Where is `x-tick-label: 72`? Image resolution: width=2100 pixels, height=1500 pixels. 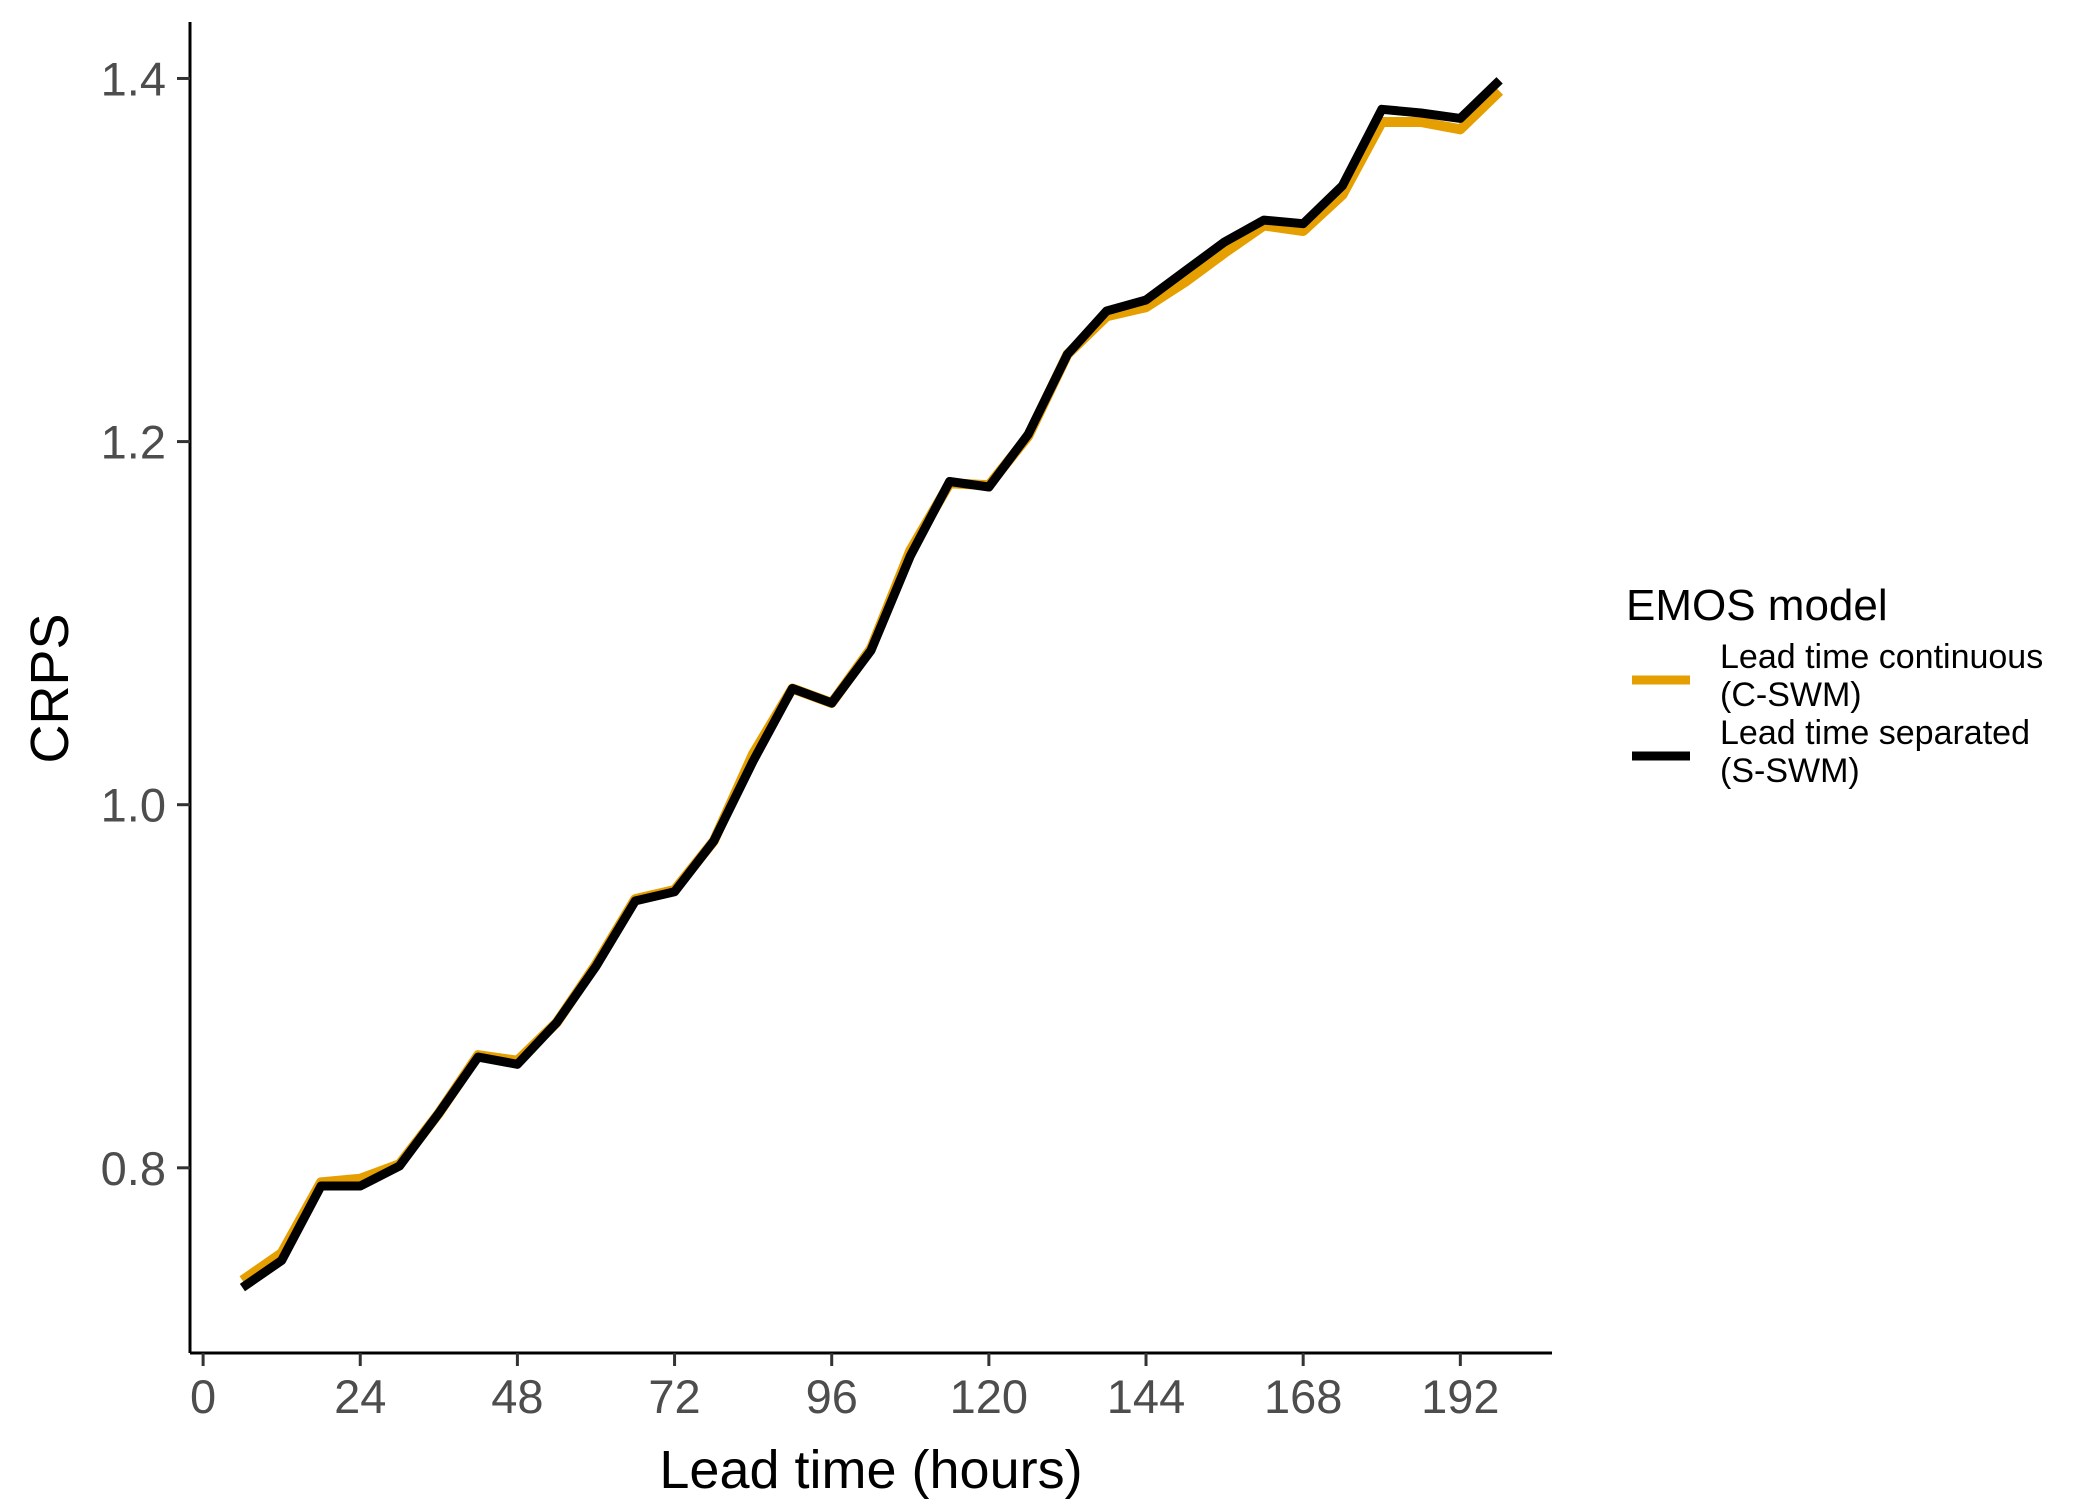 x-tick-label: 72 is located at coordinates (674, 1396).